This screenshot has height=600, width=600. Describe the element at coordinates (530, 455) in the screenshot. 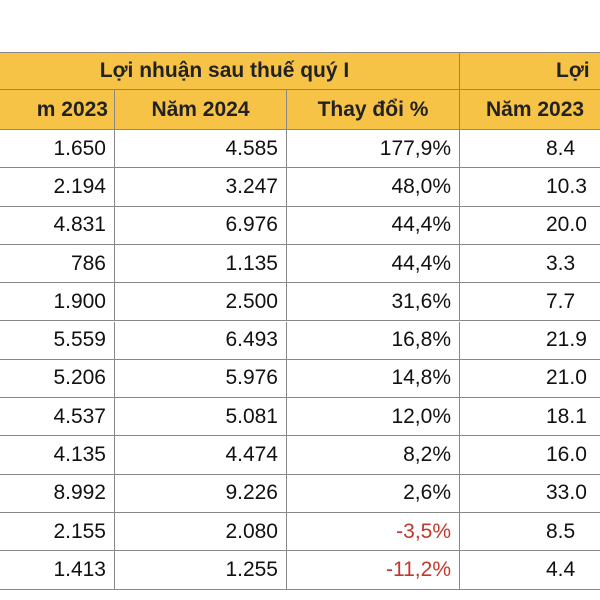

I see `table-cell: 16.0` at that location.